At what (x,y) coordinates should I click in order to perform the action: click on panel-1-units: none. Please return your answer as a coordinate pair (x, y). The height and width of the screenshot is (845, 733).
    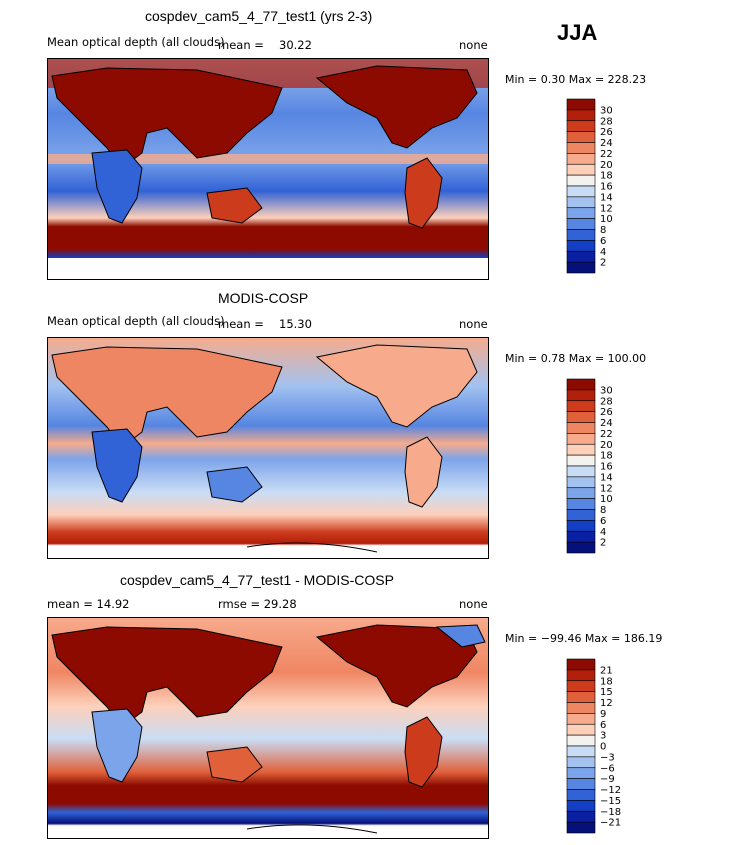
    Looking at the image, I should click on (473, 45).